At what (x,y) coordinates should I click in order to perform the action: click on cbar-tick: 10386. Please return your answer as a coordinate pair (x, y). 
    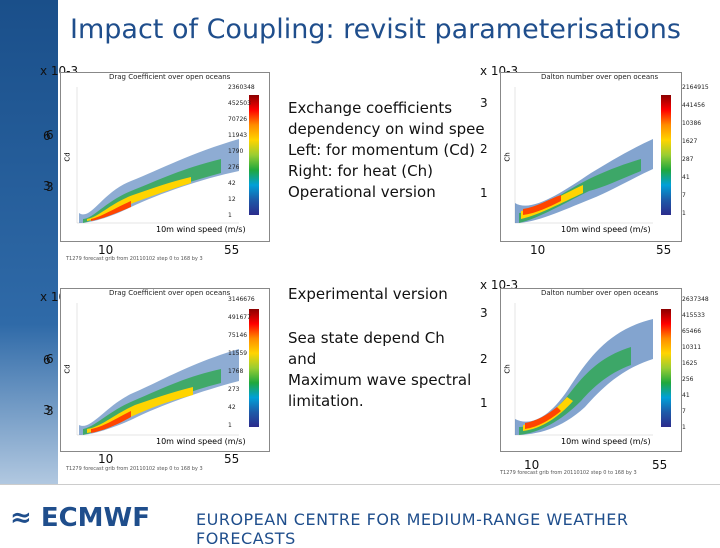
    Looking at the image, I should click on (692, 123).